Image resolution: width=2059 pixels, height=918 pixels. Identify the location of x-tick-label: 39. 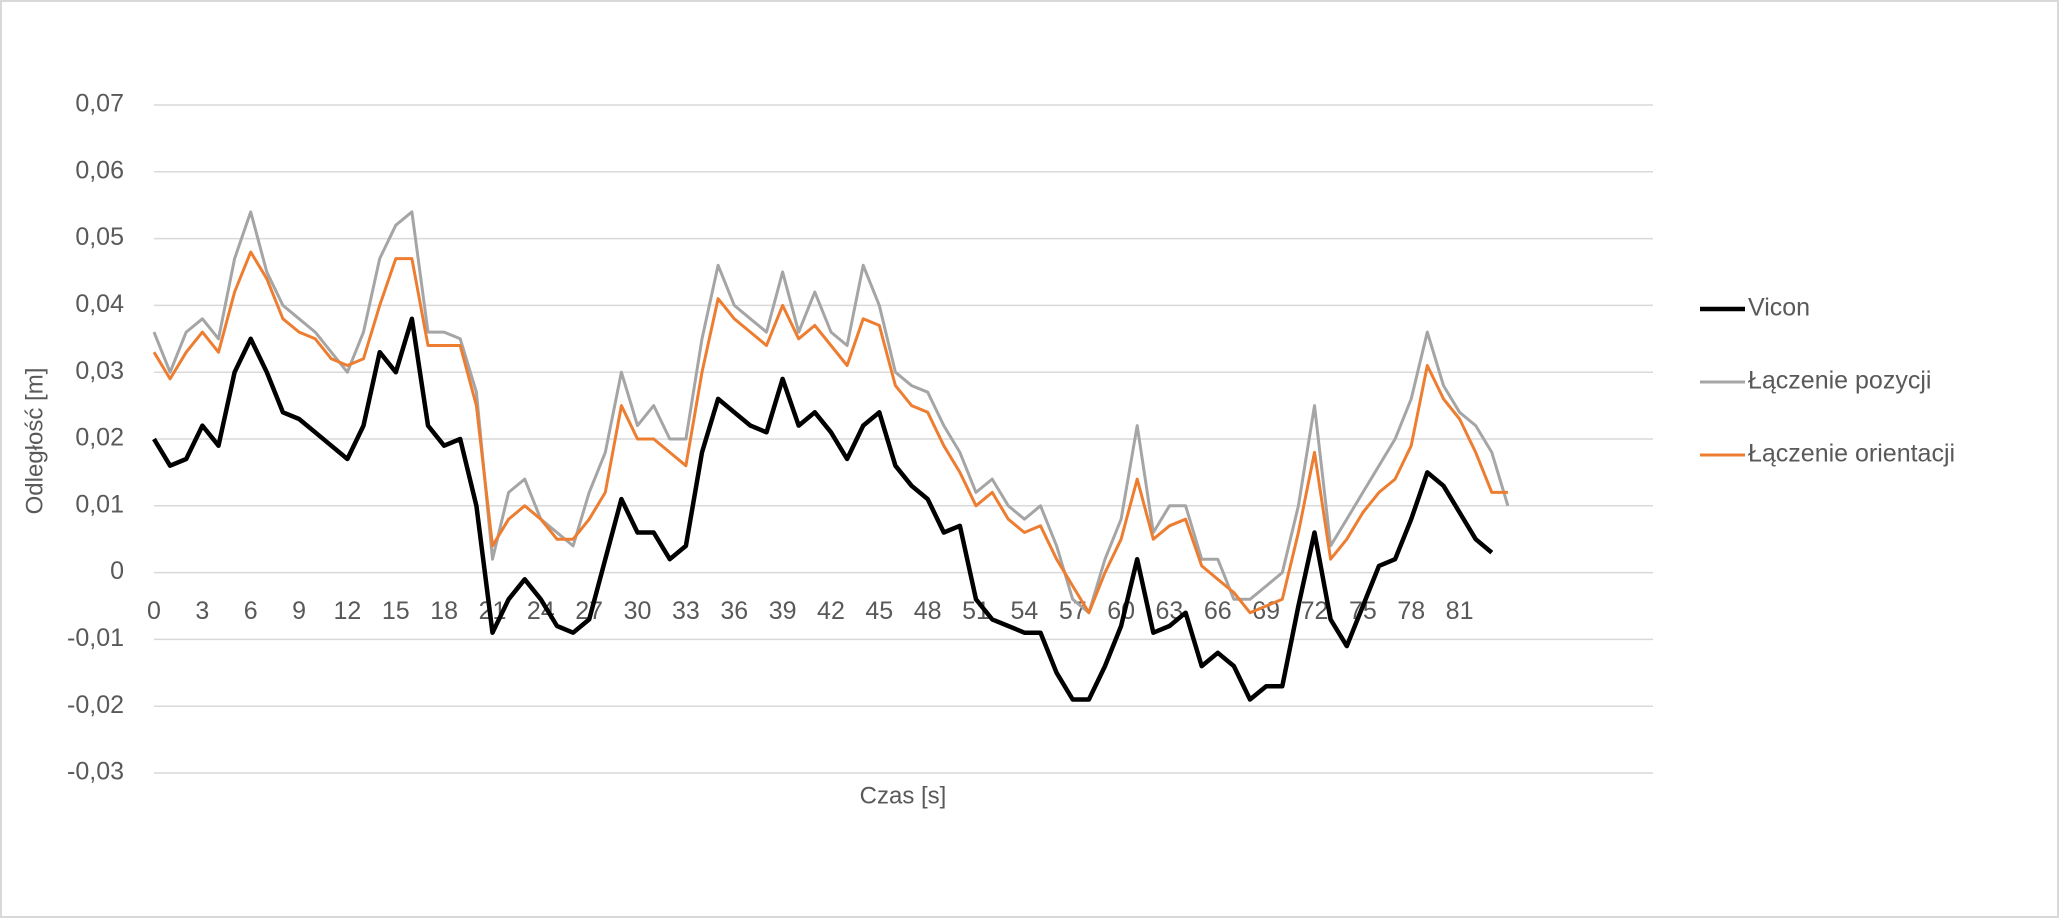
(783, 611).